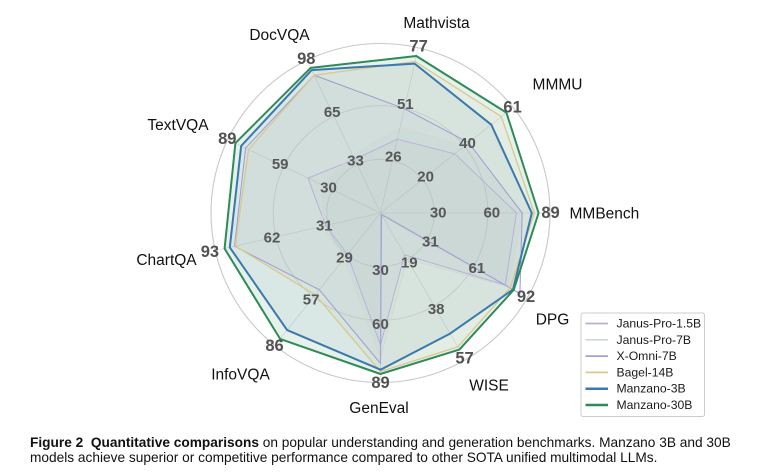 The image size is (761, 475). I want to click on svg-text: 19, so click(409, 262).